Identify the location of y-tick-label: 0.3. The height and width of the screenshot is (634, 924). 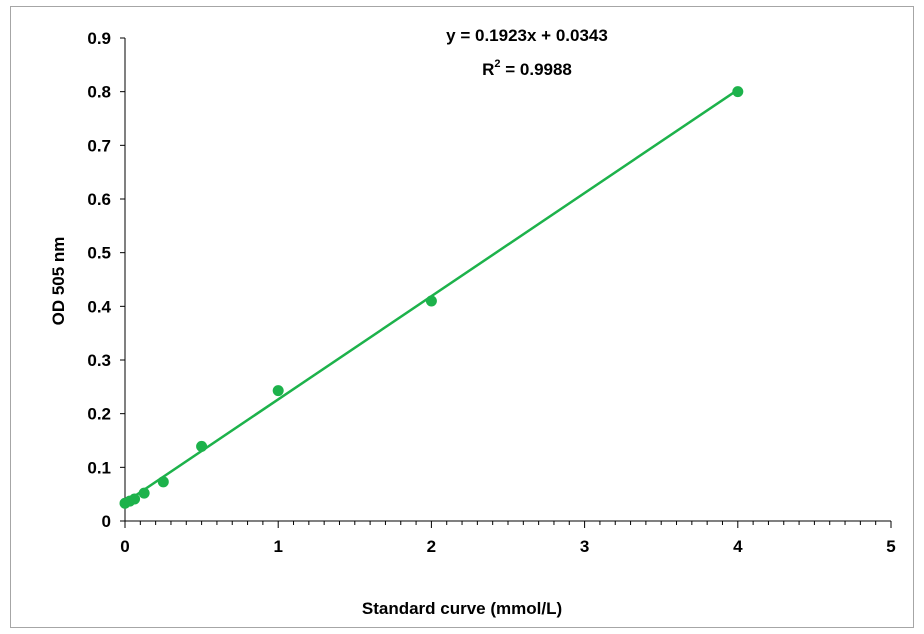
(99, 360).